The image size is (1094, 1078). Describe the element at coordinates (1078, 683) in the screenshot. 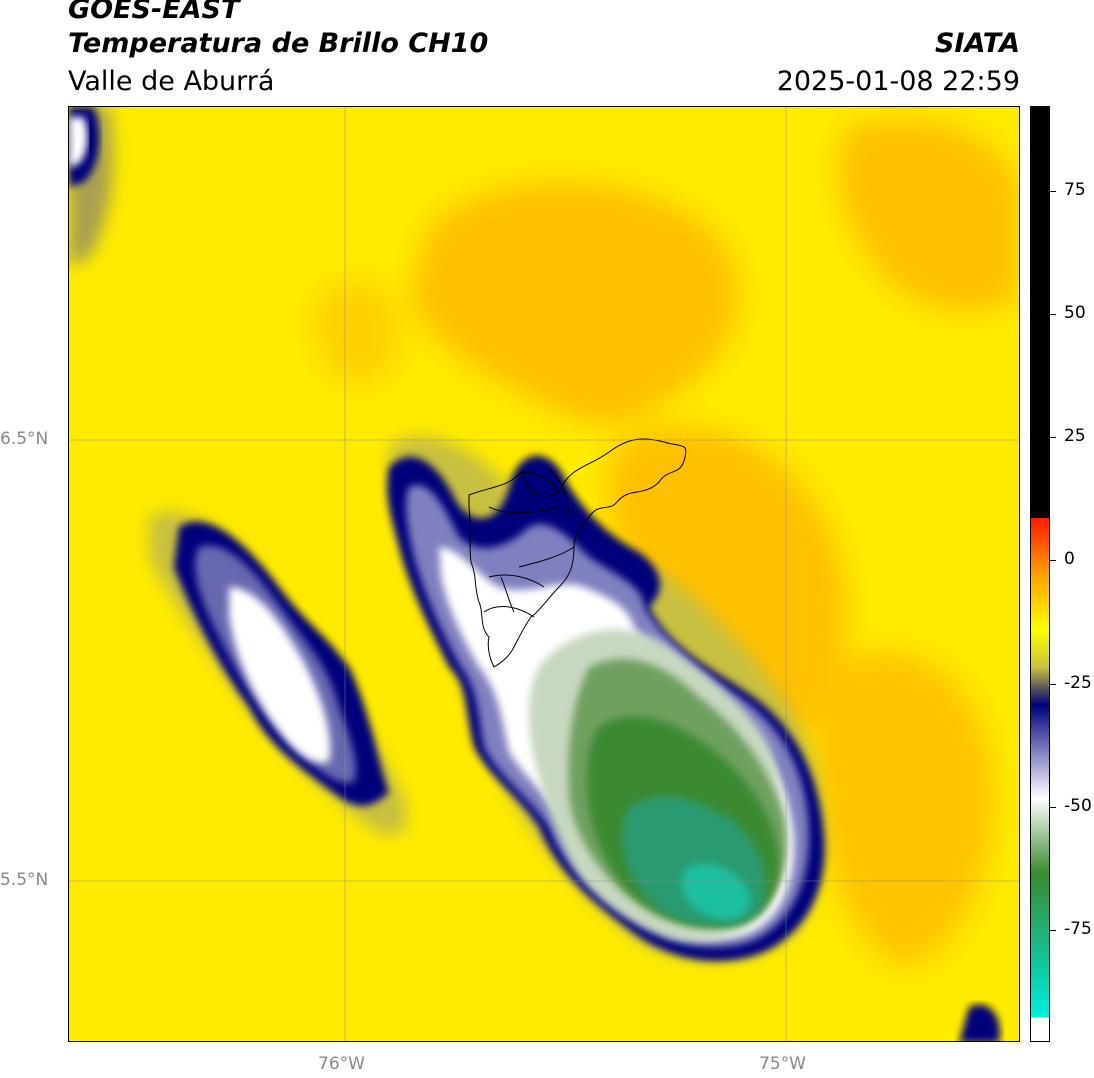

I see `colorbar-label-minus-25: -25` at that location.